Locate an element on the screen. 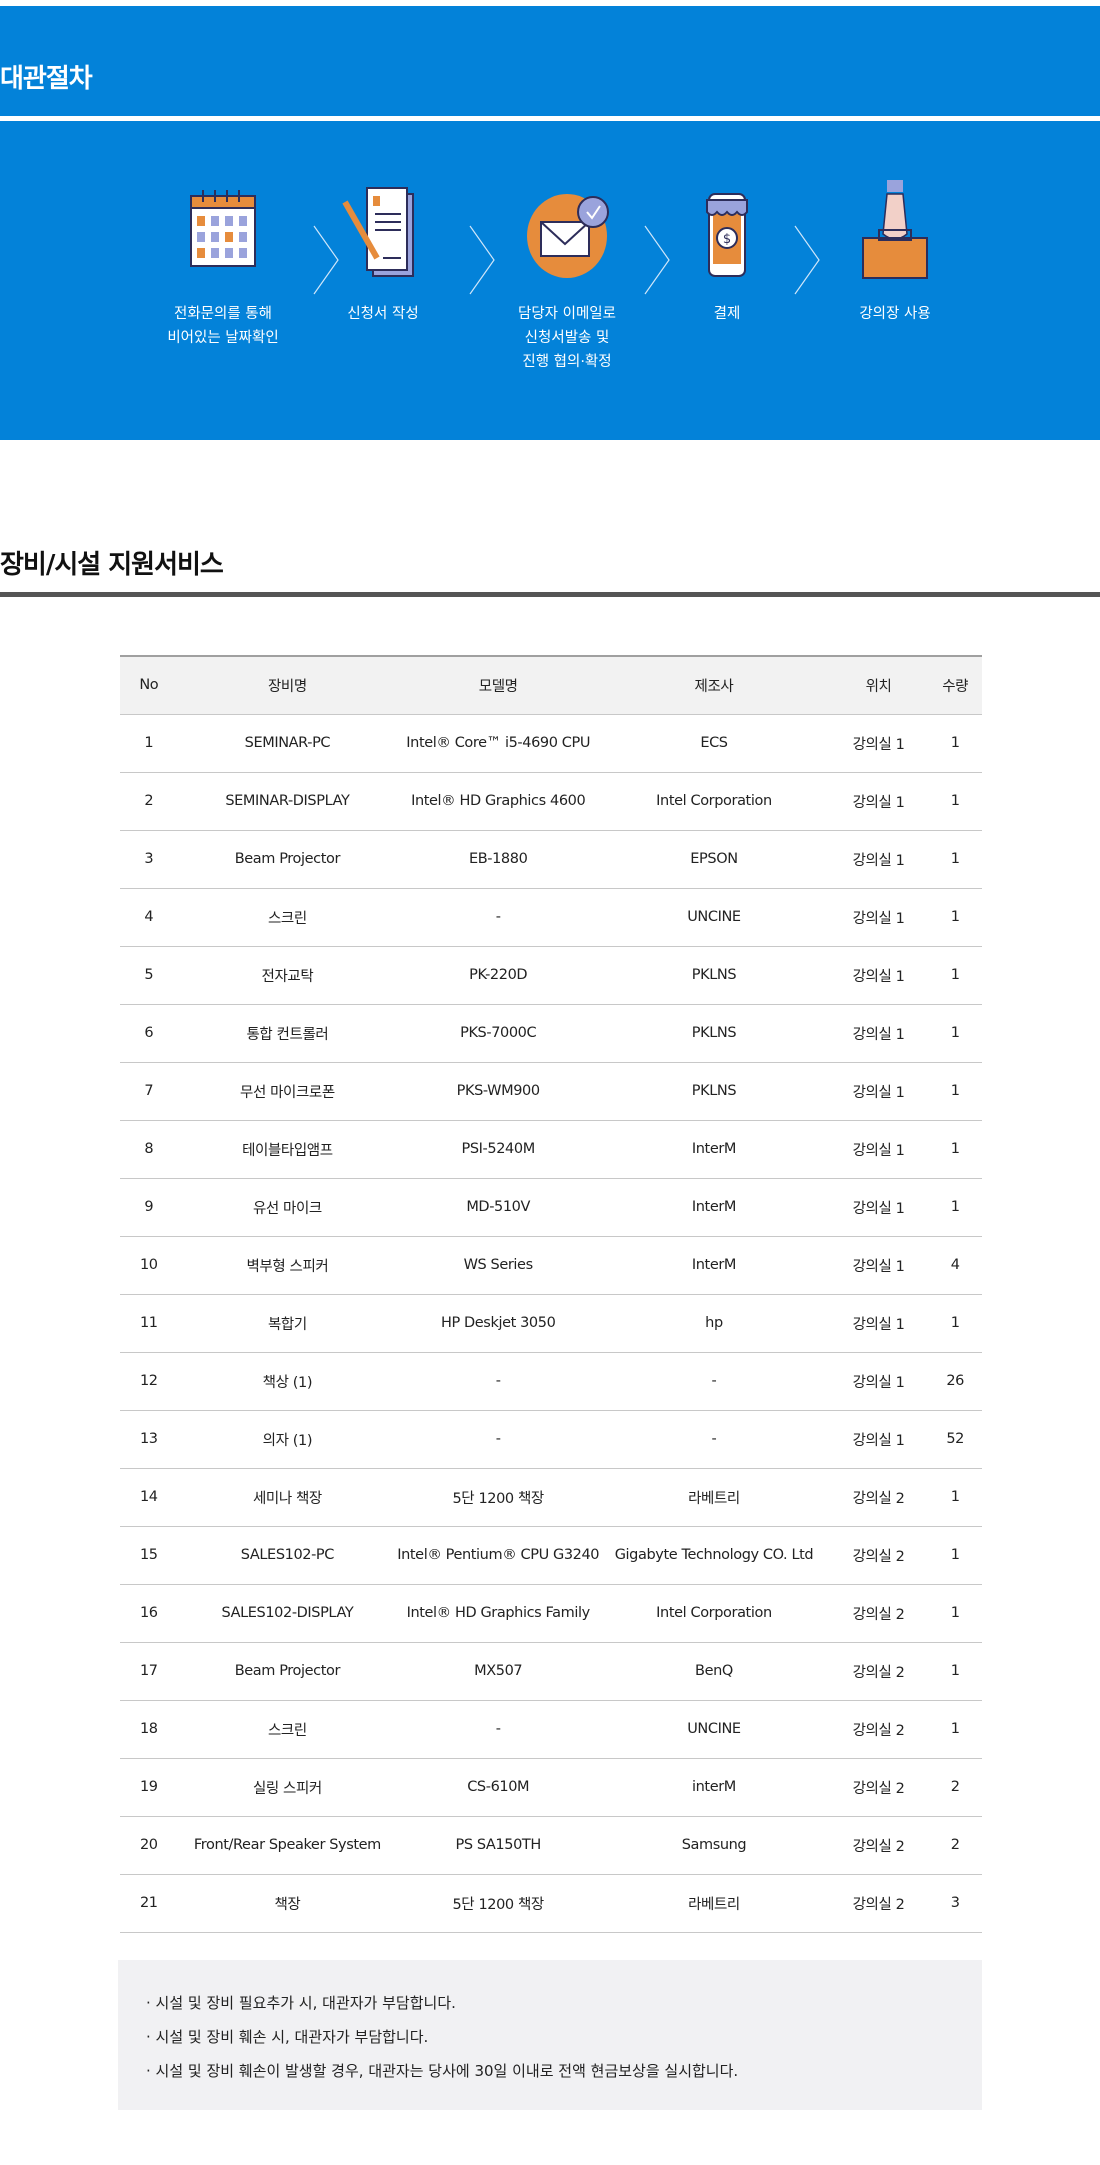  step-label: 전화문의를 통해 비어있는 날짜확인 is located at coordinates (223, 326).